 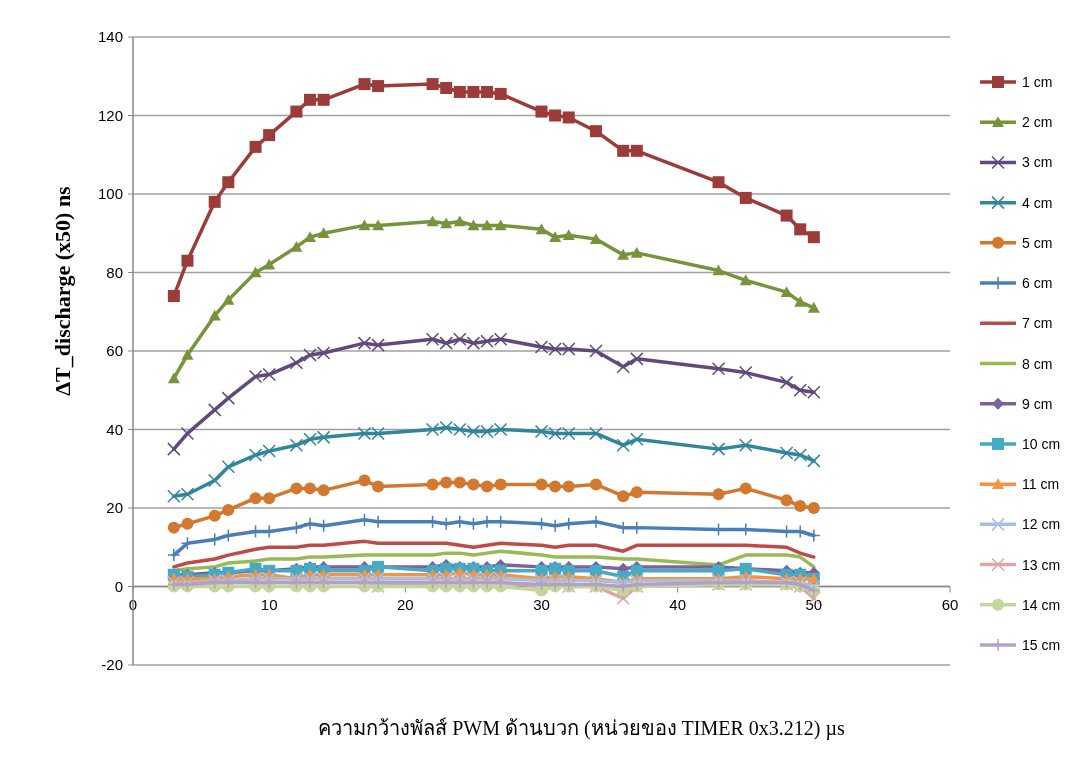 What do you see at coordinates (814, 604) in the screenshot?
I see `x-tick-label: 50` at bounding box center [814, 604].